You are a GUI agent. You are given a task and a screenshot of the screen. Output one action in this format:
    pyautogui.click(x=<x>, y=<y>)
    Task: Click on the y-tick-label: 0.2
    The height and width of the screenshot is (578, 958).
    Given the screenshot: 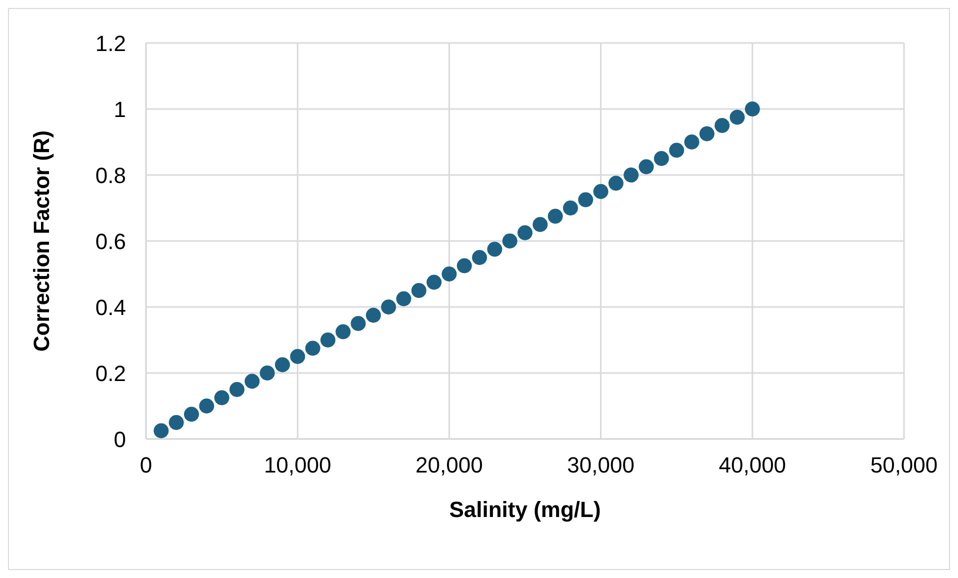 What is the action you would take?
    pyautogui.click(x=110, y=373)
    